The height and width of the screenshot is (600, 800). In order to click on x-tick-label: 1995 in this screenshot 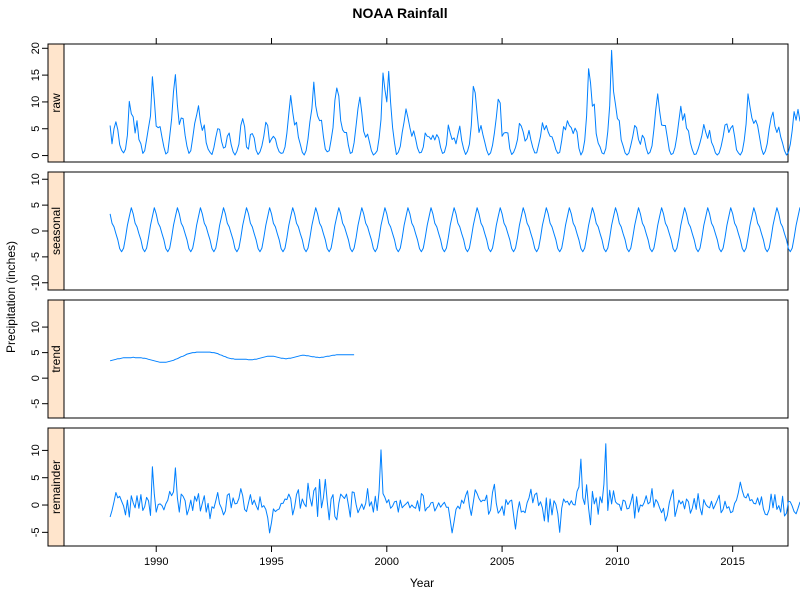, I will do `click(271, 562)`.